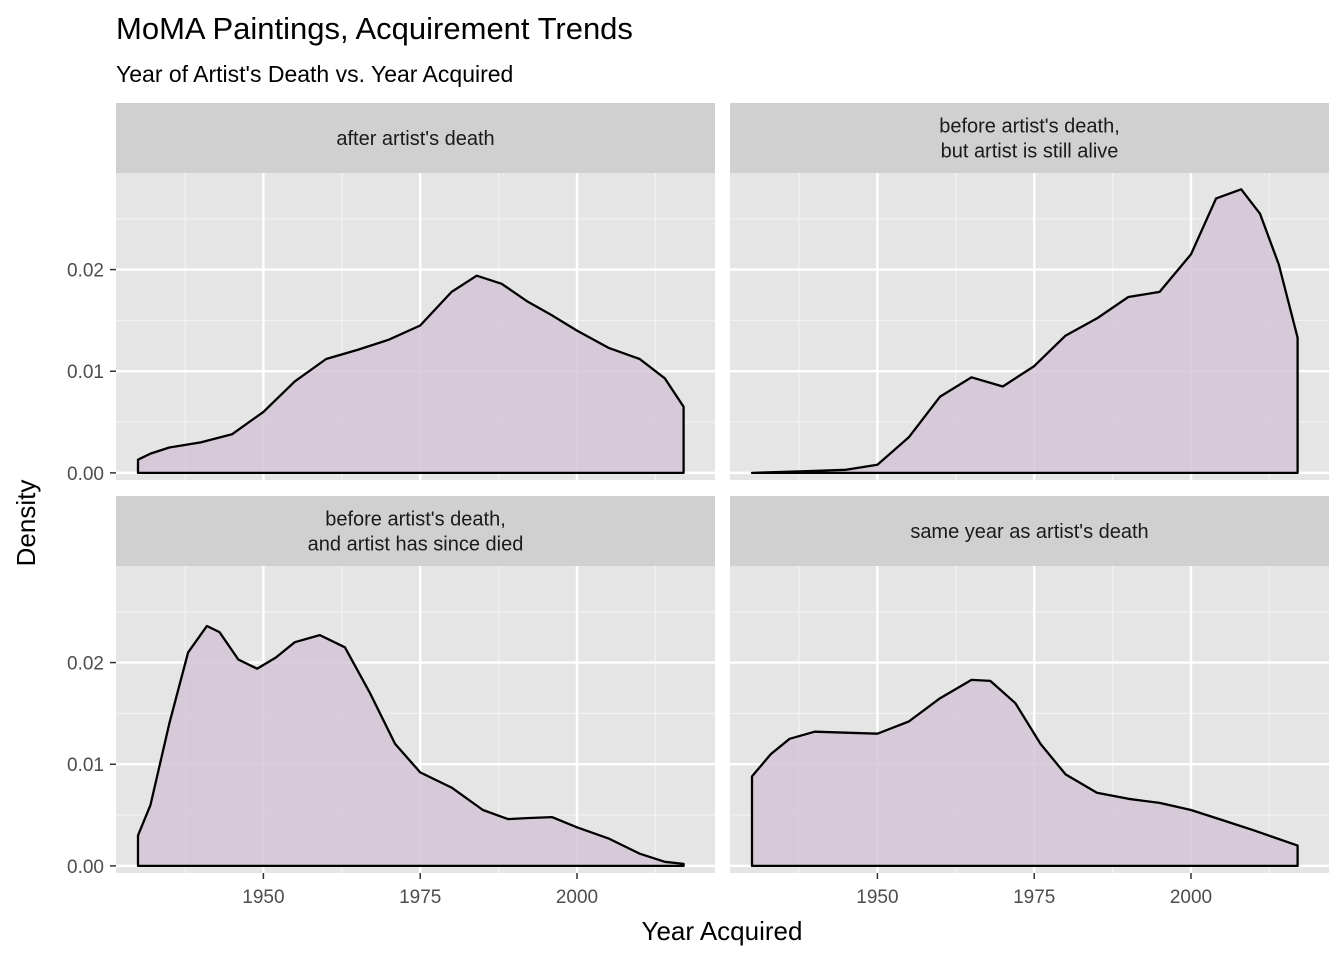 The height and width of the screenshot is (960, 1344). I want to click on facet-strip-label: after artist's death, so click(415, 139).